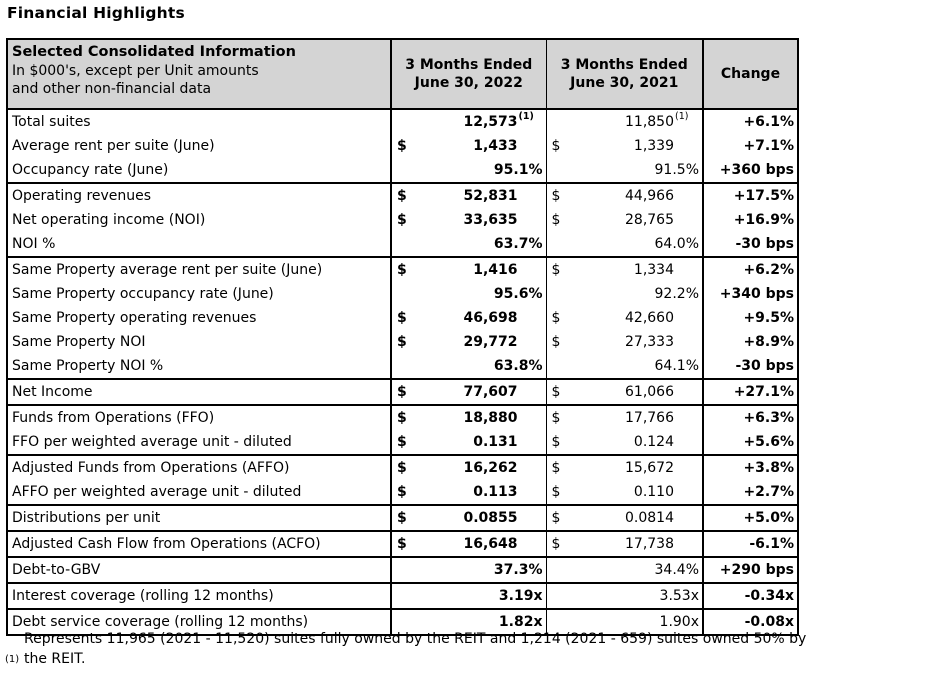 This screenshot has height=680, width=928. What do you see at coordinates (756, 170) in the screenshot?
I see `change-value: +360 bps` at bounding box center [756, 170].